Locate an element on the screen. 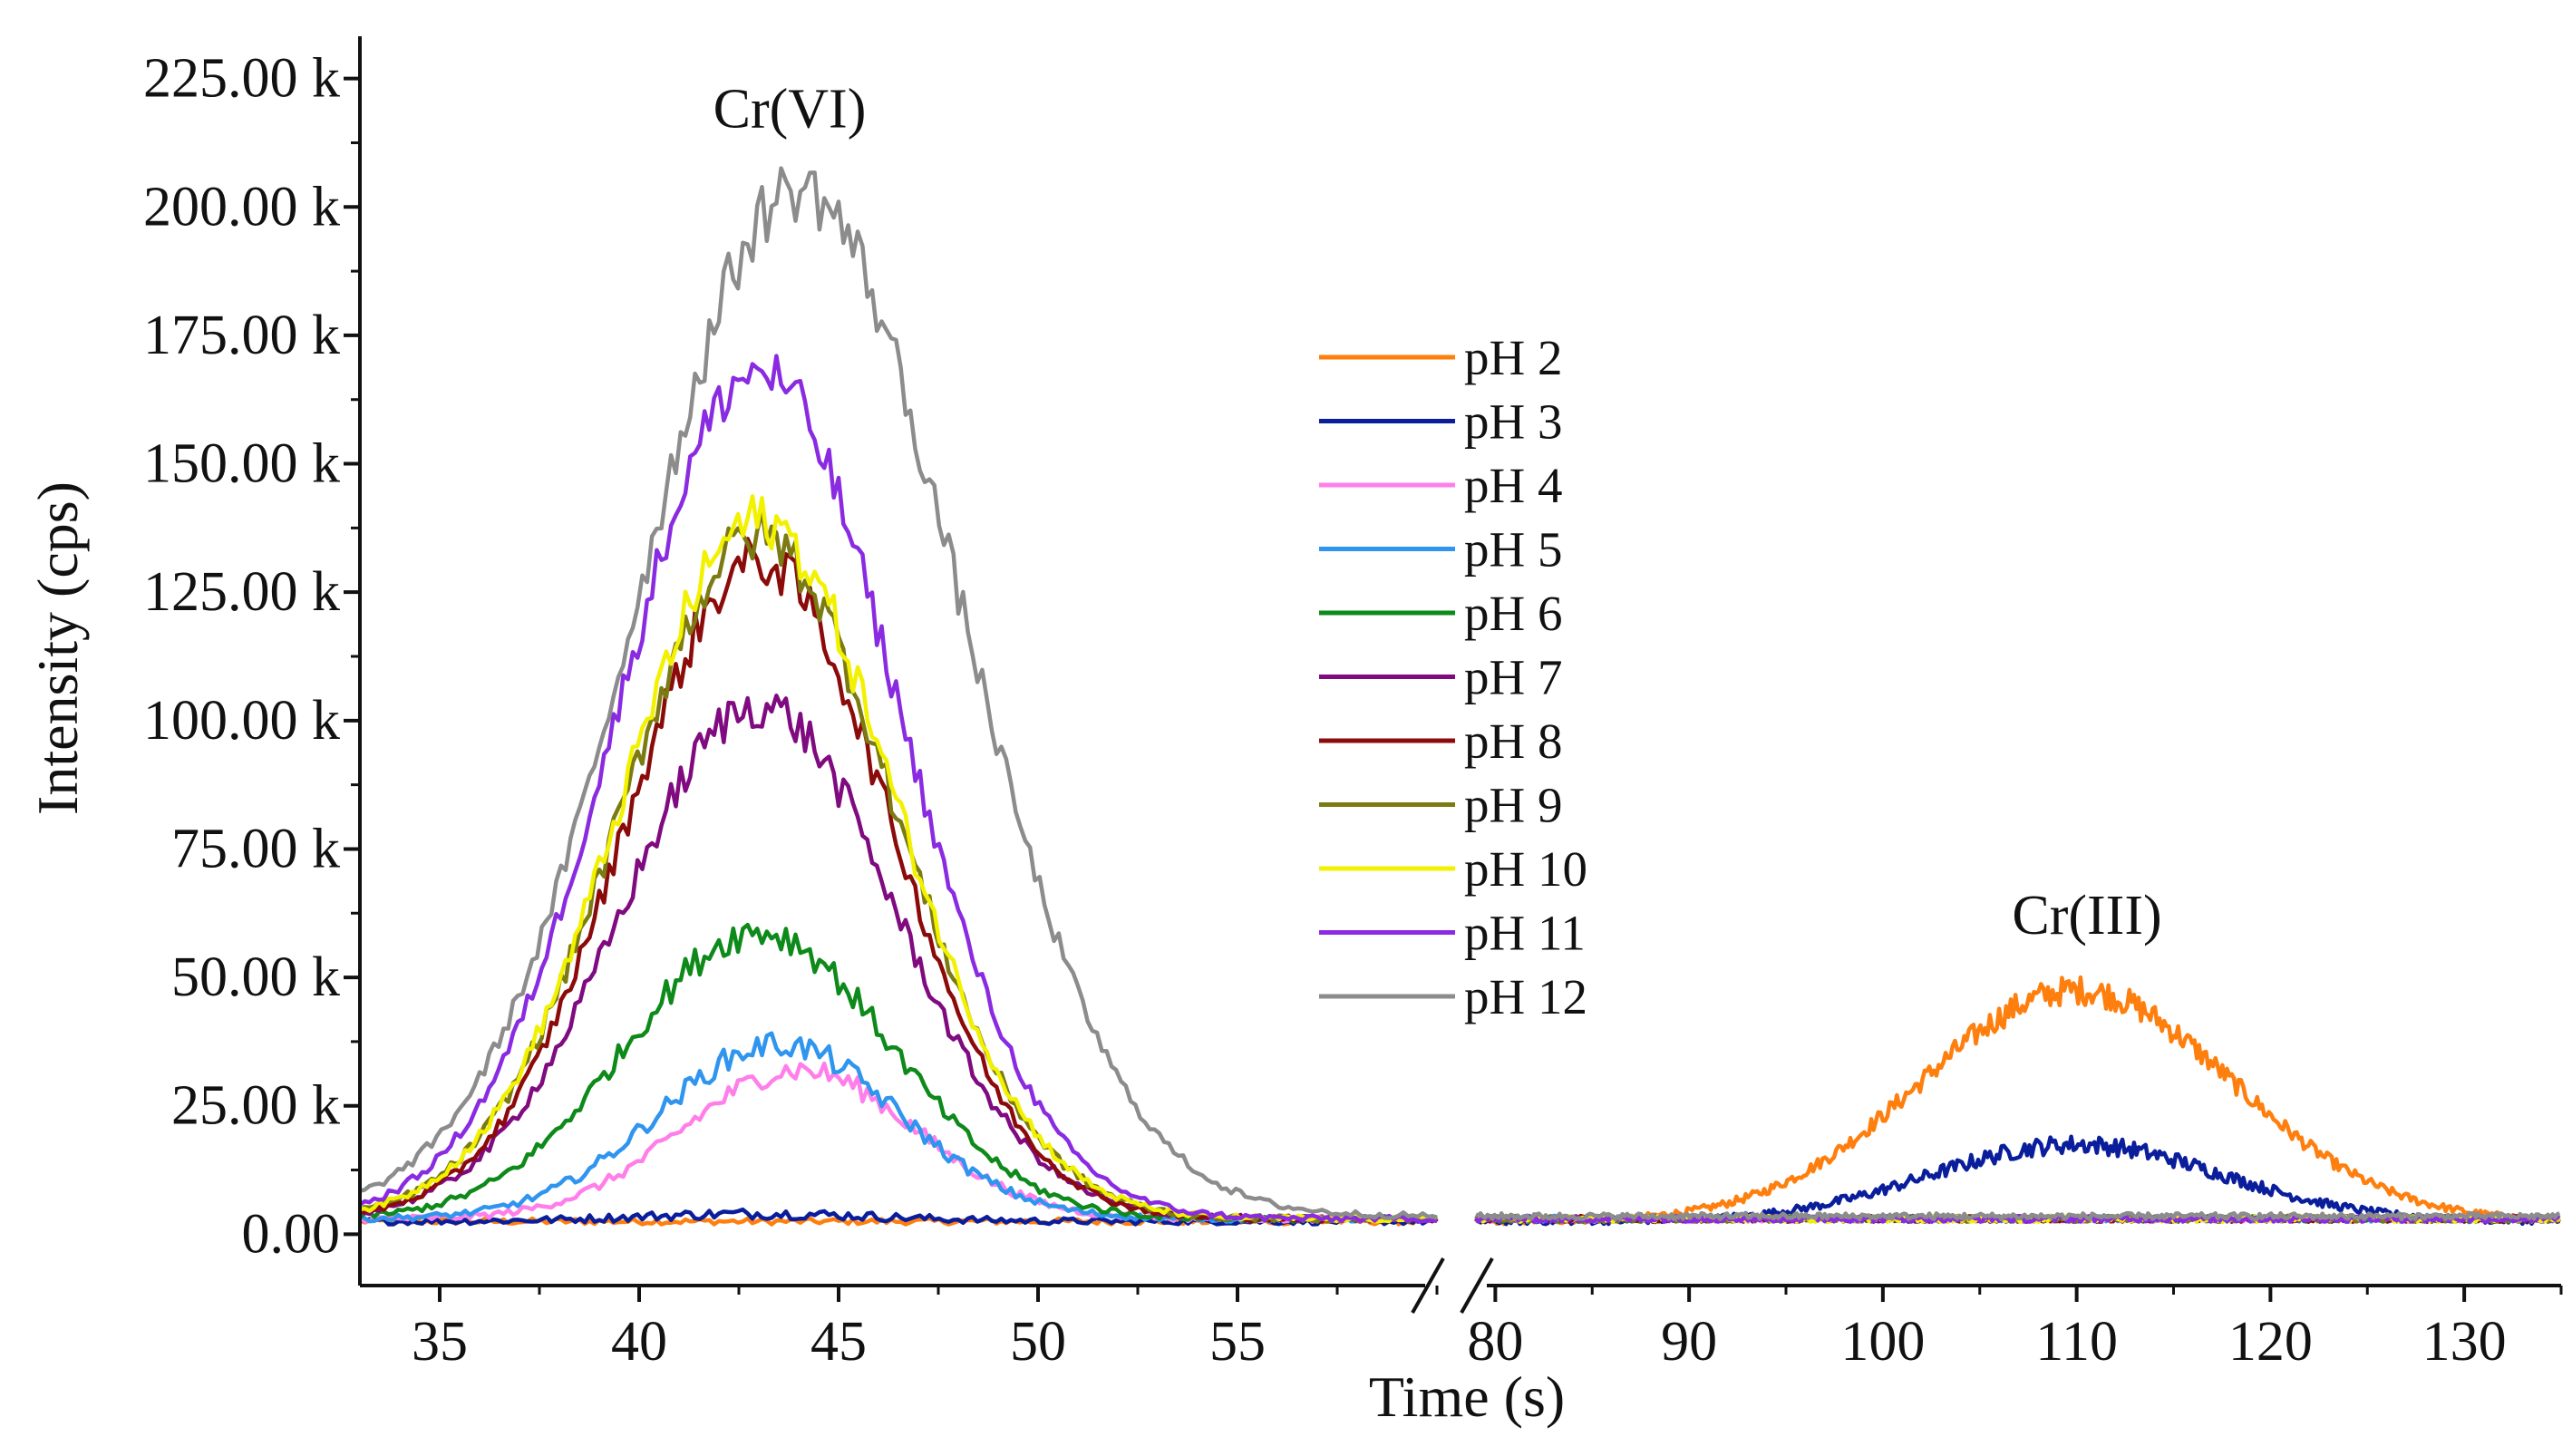 The width and height of the screenshot is (2572, 1456). x-tick-label: 120 is located at coordinates (2270, 1342).